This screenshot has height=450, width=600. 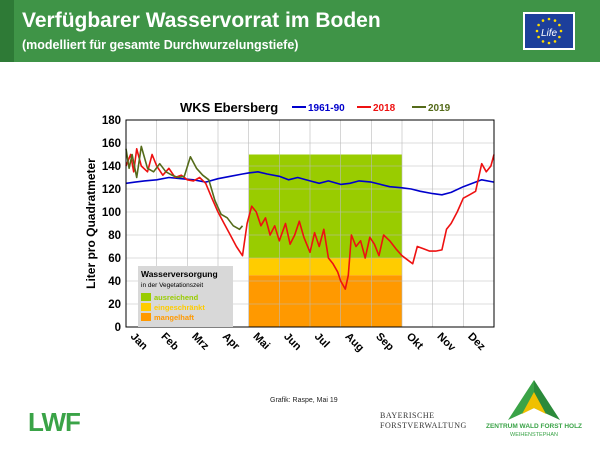 I want to click on y-tick-label: 140, so click(x=111, y=167).